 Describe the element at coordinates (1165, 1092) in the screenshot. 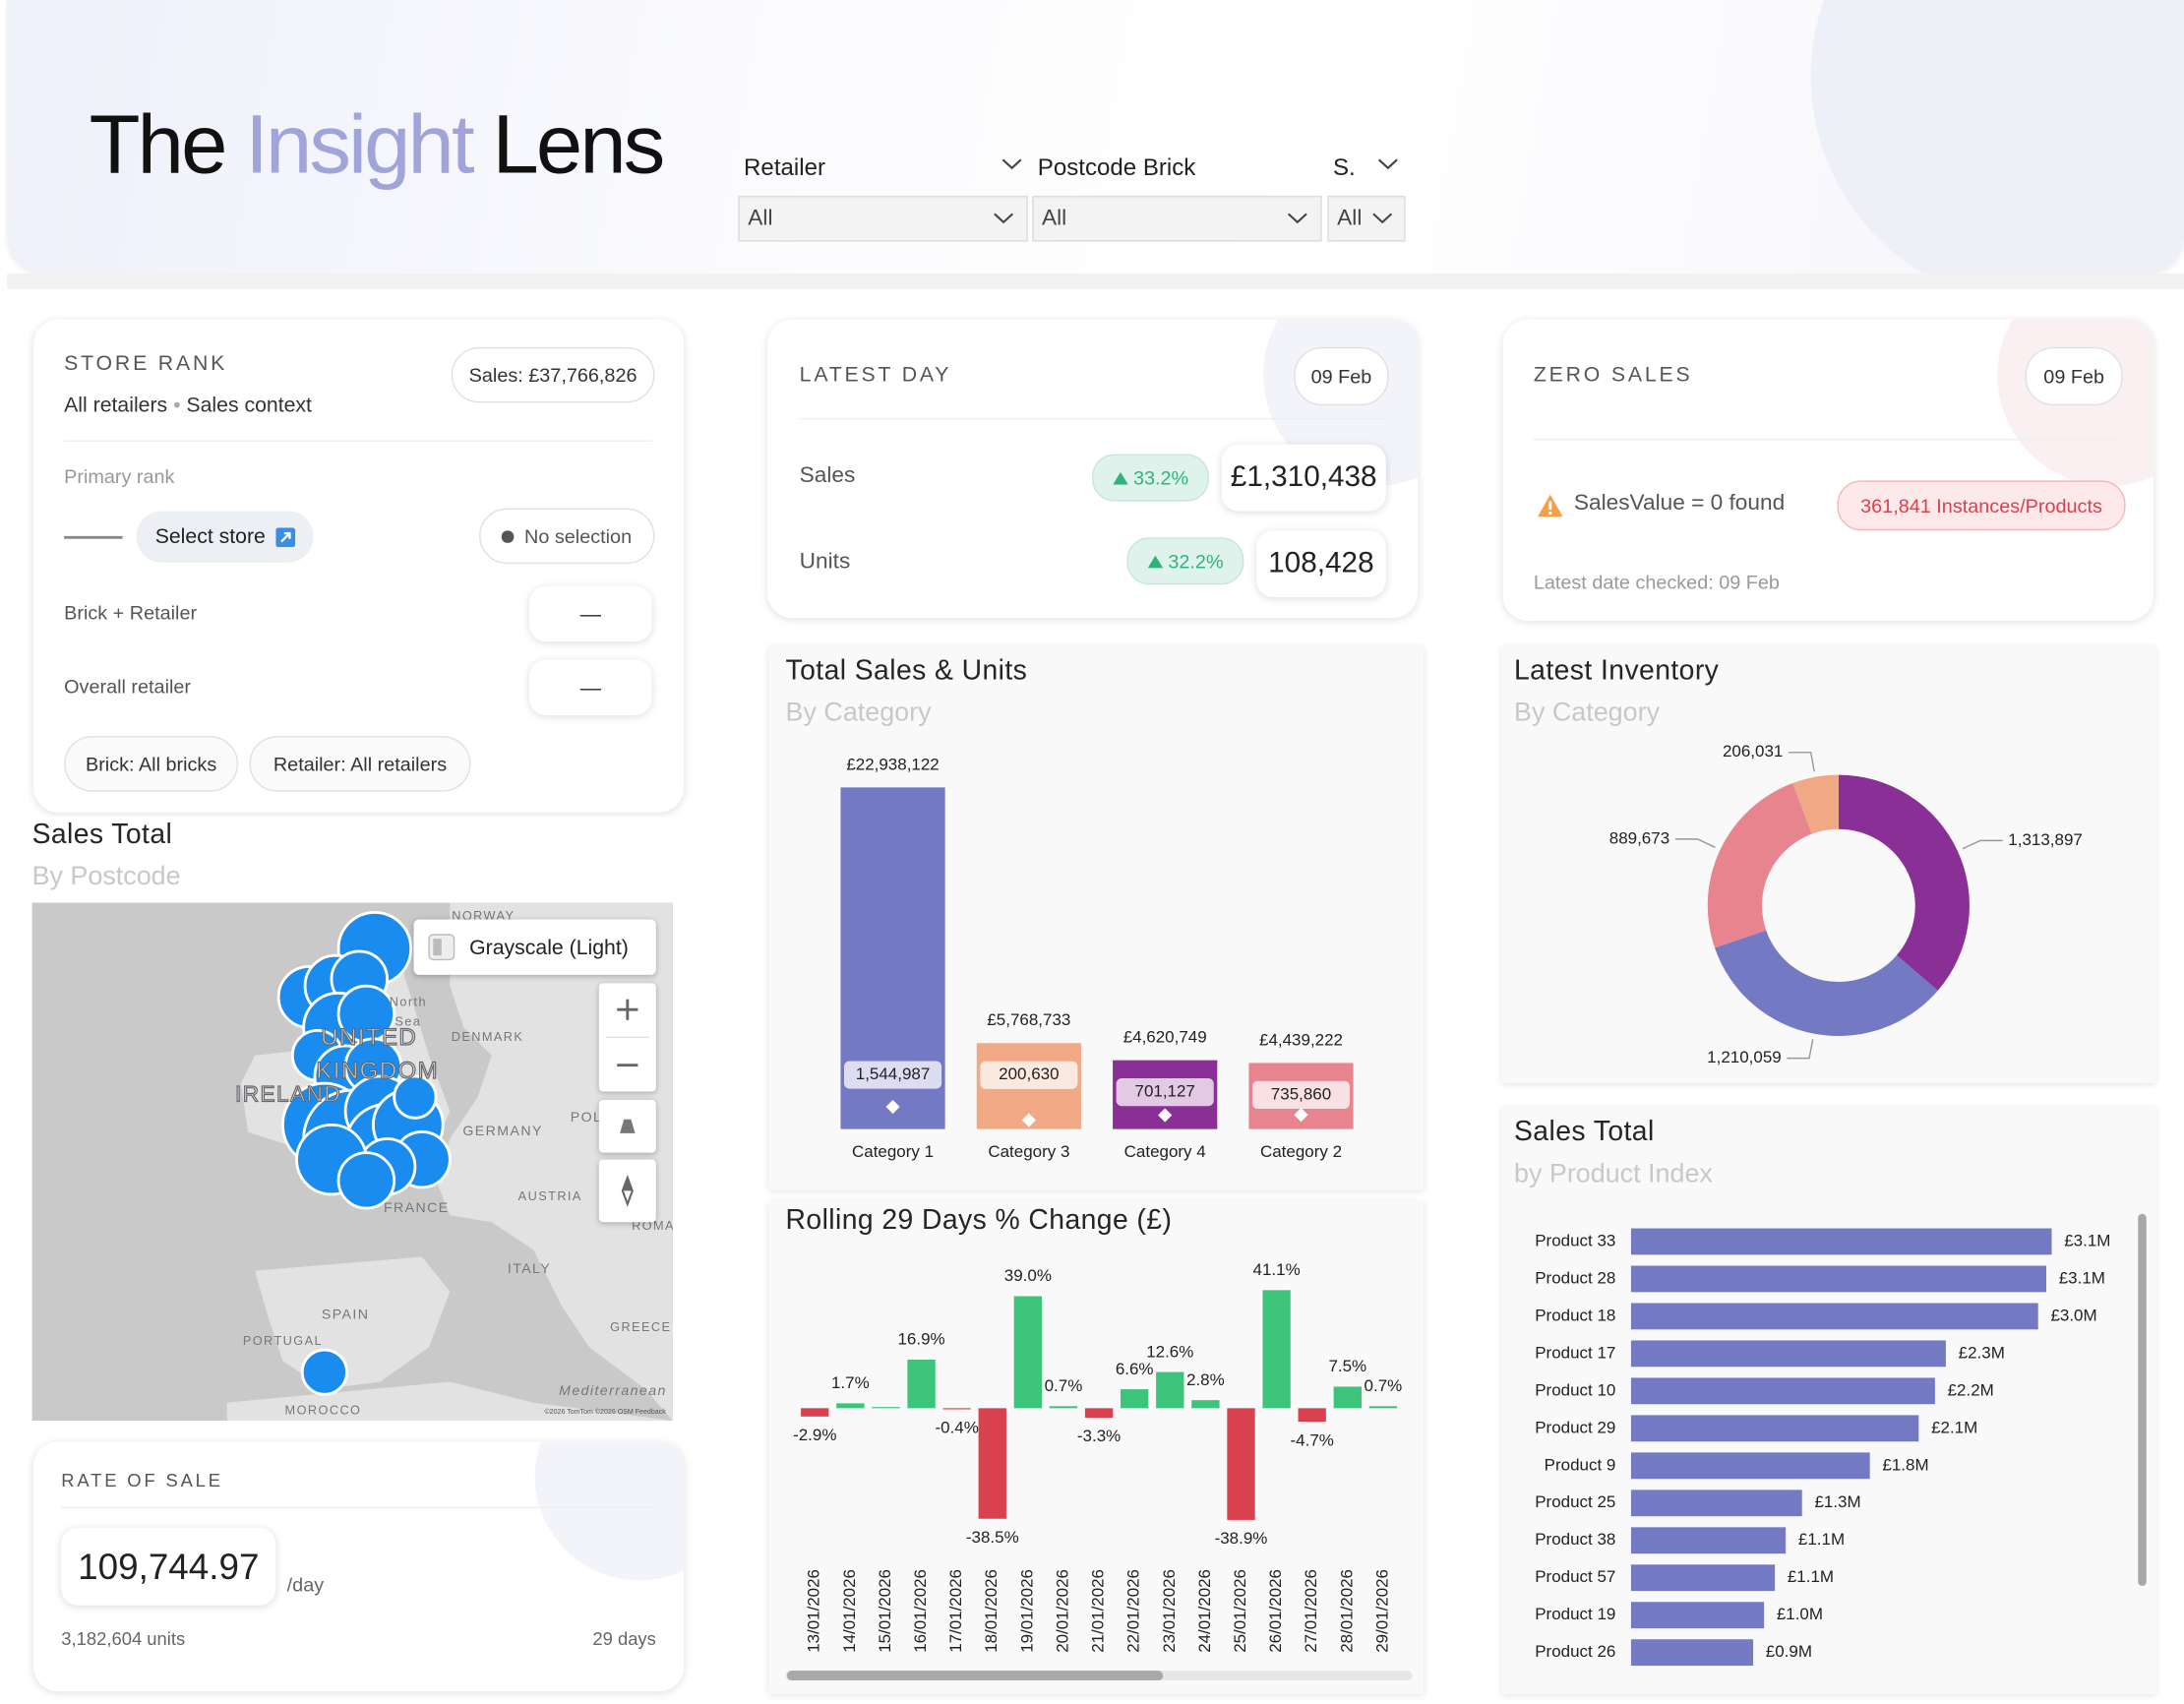

I see `label-box` at that location.